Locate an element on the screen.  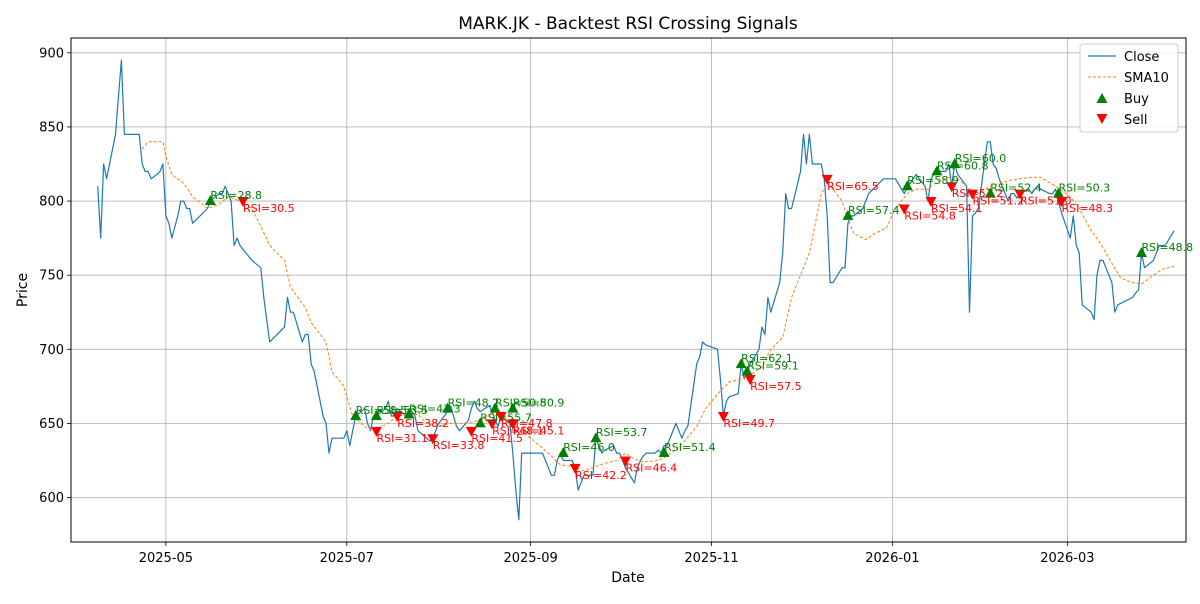
y-axis-ticks: 600 650 700 750 800 850 900 is located at coordinates (55, 276).